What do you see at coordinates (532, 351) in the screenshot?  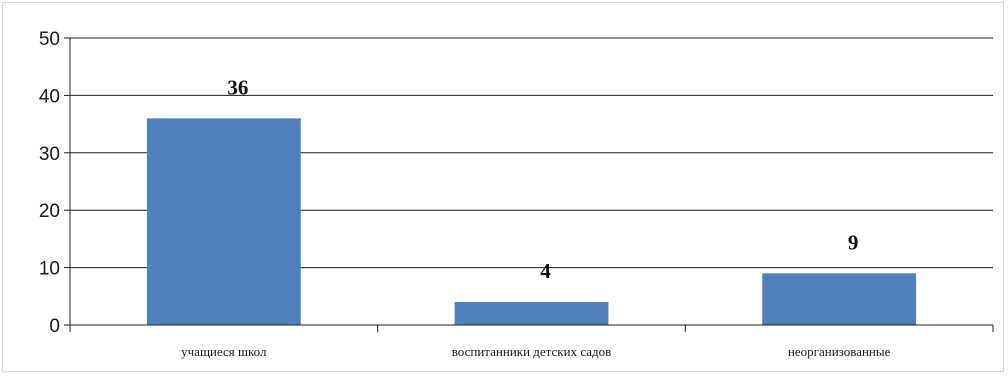 I see `x-tick-label: воспитанники детских садов` at bounding box center [532, 351].